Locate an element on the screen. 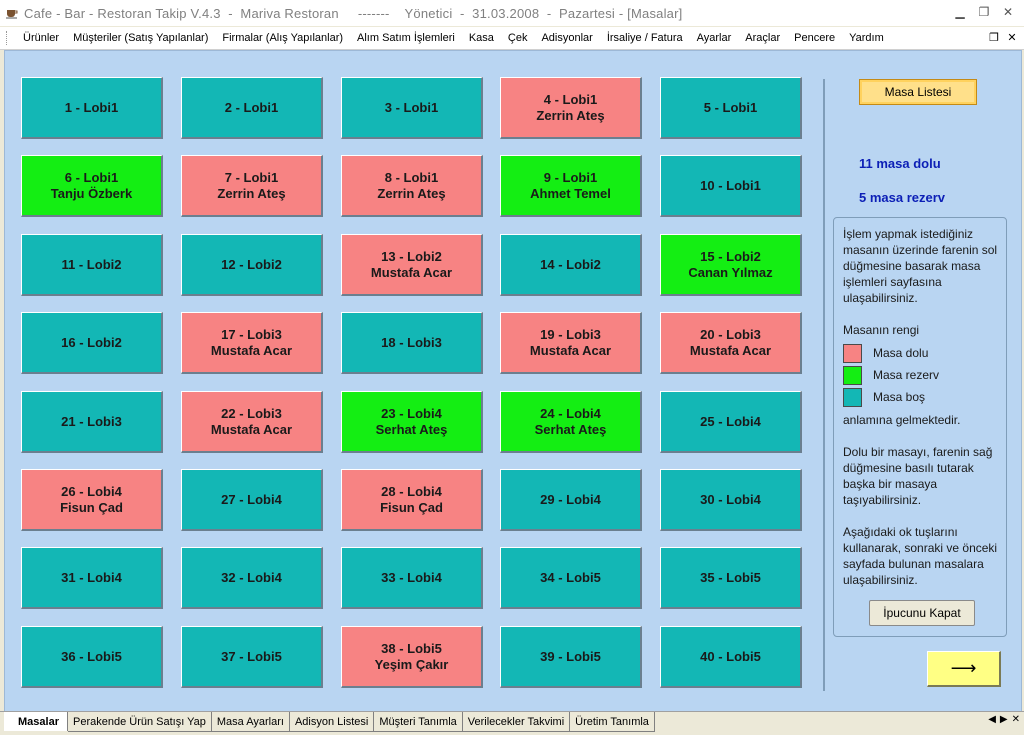 The width and height of the screenshot is (1024, 735). table-customer: Fisun Çad is located at coordinates (411, 507).